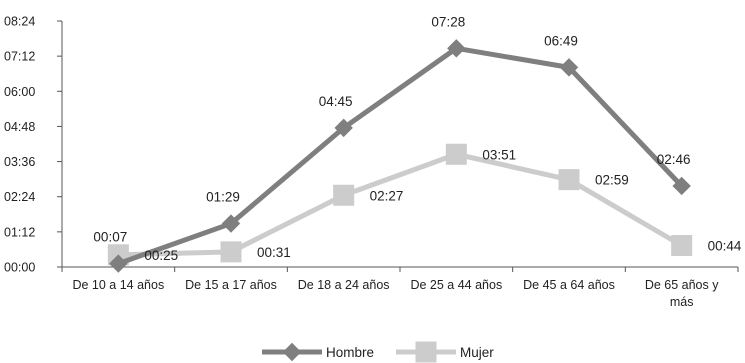 Image resolution: width=745 pixels, height=363 pixels. Describe the element at coordinates (161, 255) in the screenshot. I see `data-label-mujer: 00:25` at that location.